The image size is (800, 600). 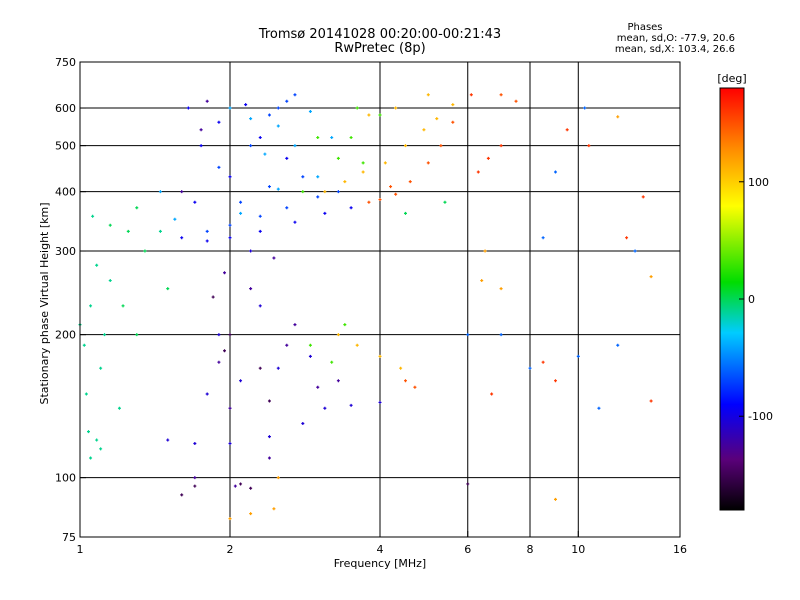 I want to click on y-axis-label: Stationary phase Virtual Height [km], so click(x=44, y=303).